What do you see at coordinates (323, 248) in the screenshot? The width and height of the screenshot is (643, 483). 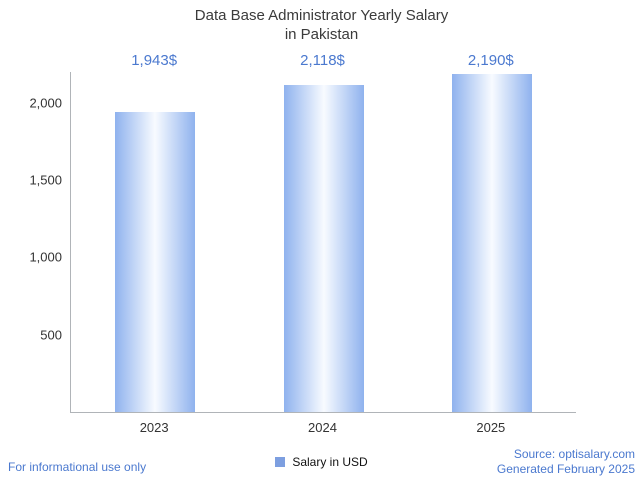 I see `bar-2024` at bounding box center [323, 248].